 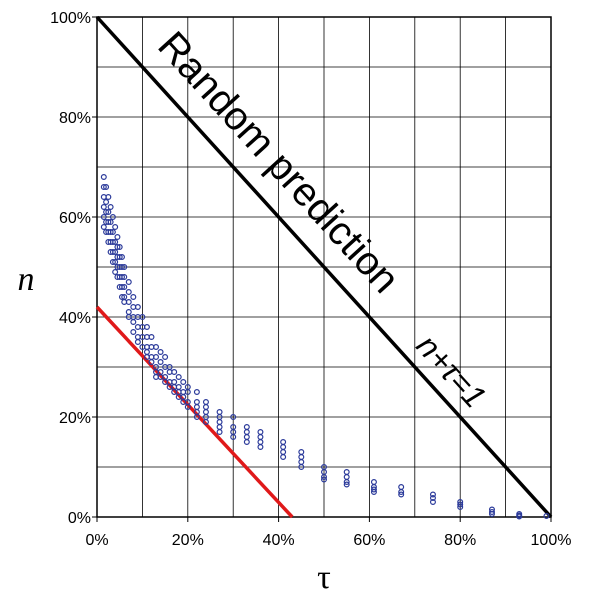 What do you see at coordinates (279, 540) in the screenshot?
I see `x-tick-label: 40%` at bounding box center [279, 540].